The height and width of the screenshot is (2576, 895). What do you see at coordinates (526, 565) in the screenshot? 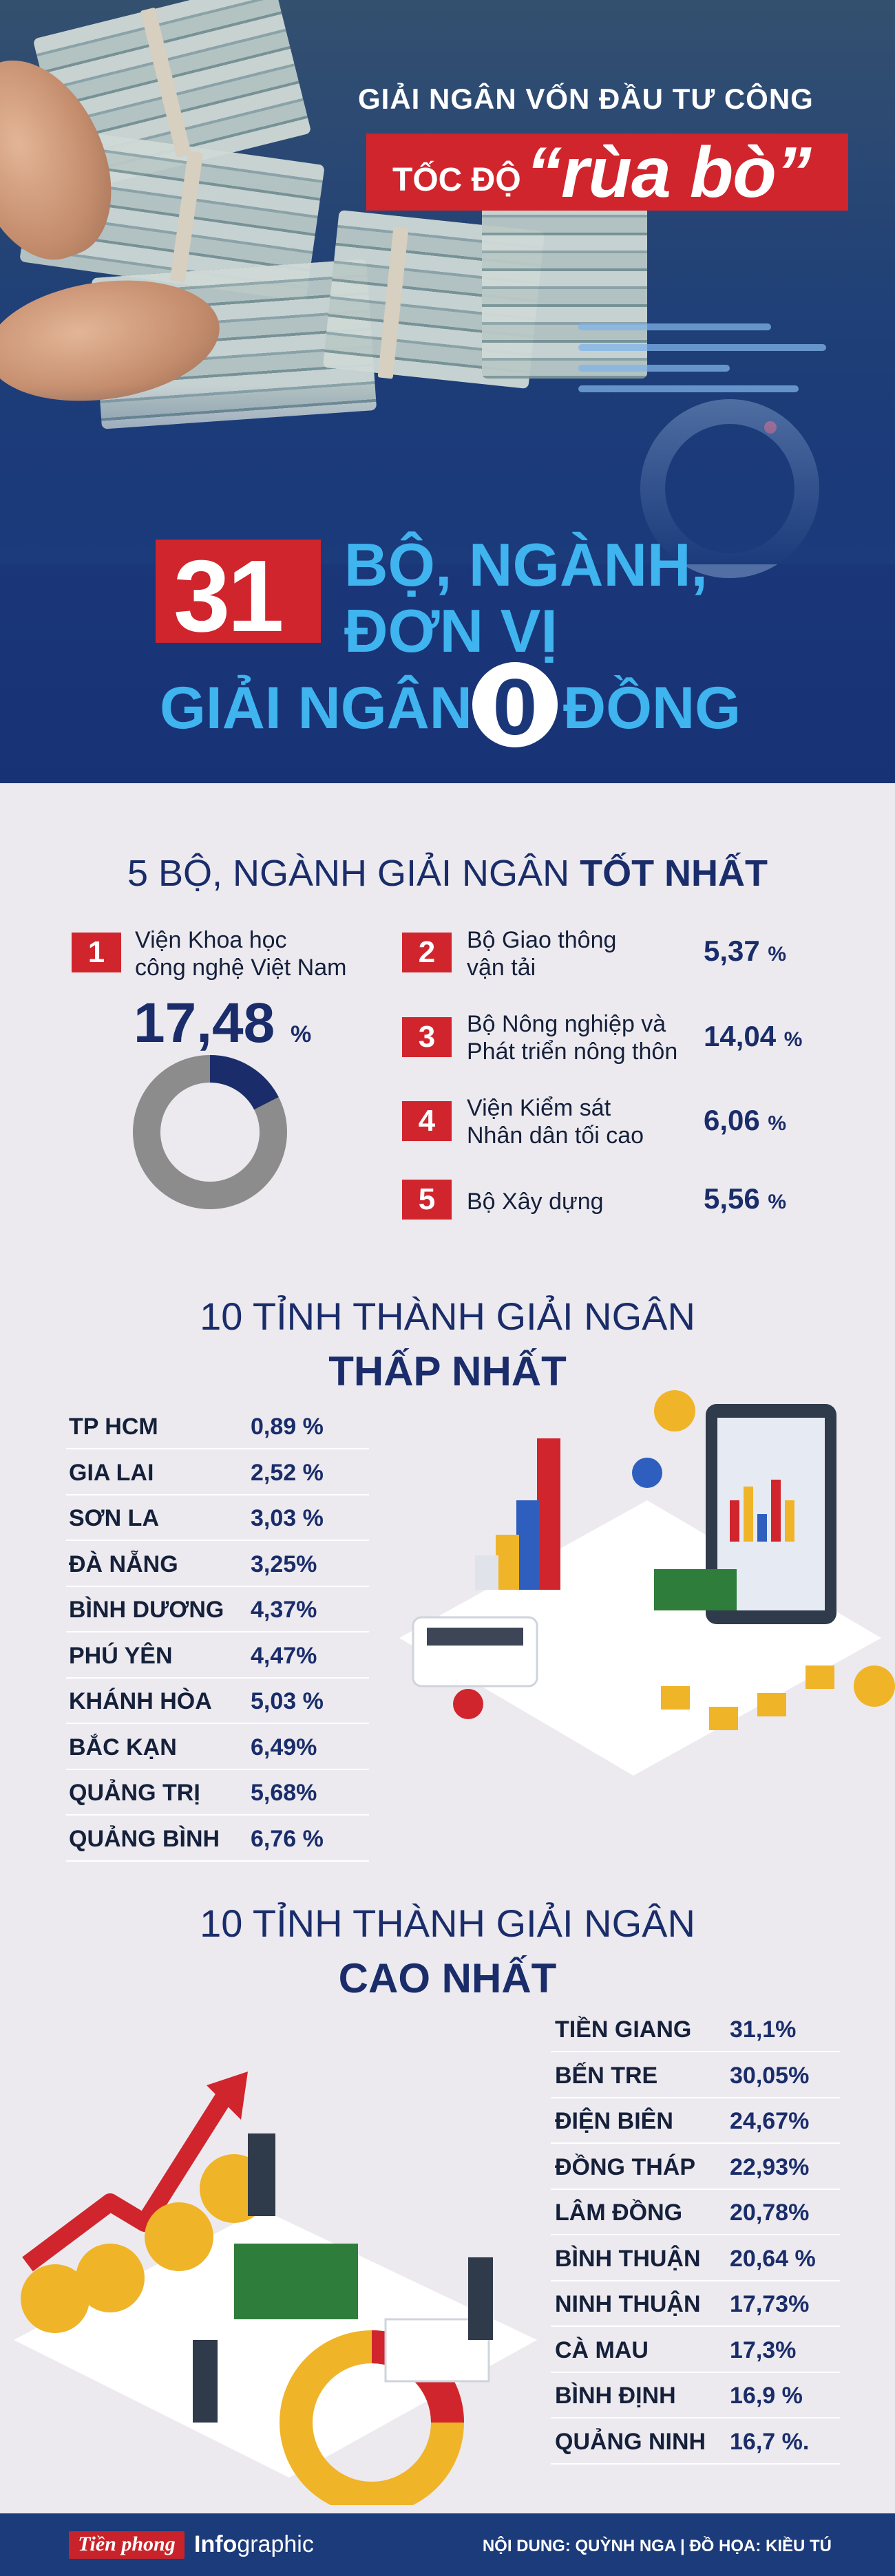
I see `headline-line-1: BỘ, NGÀNH,` at bounding box center [526, 565].